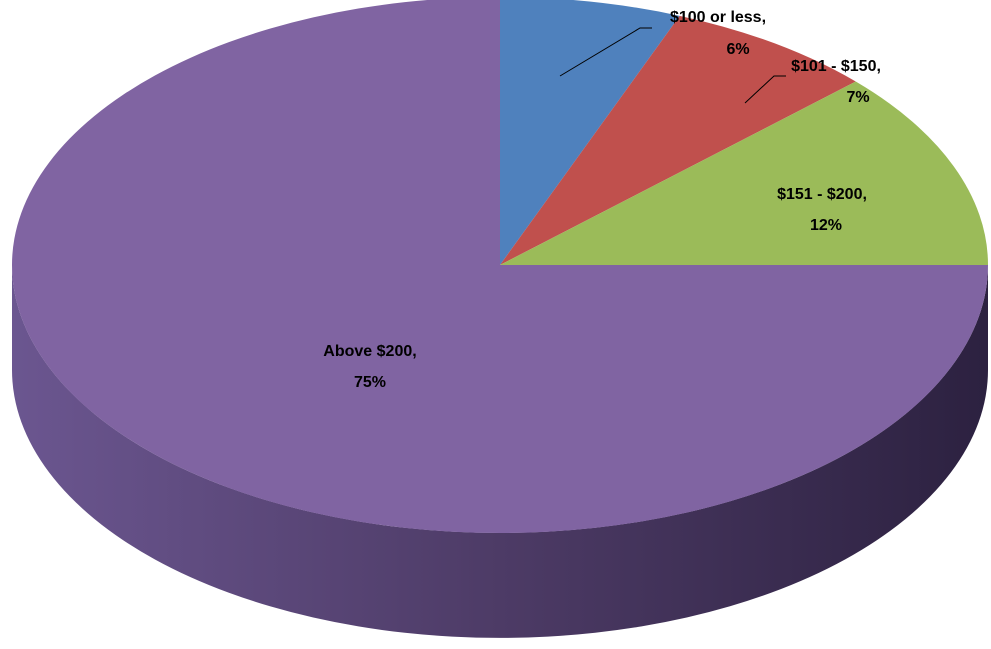 This screenshot has height=649, width=991. Describe the element at coordinates (857, 97) in the screenshot. I see `data-label-value: 7%` at that location.